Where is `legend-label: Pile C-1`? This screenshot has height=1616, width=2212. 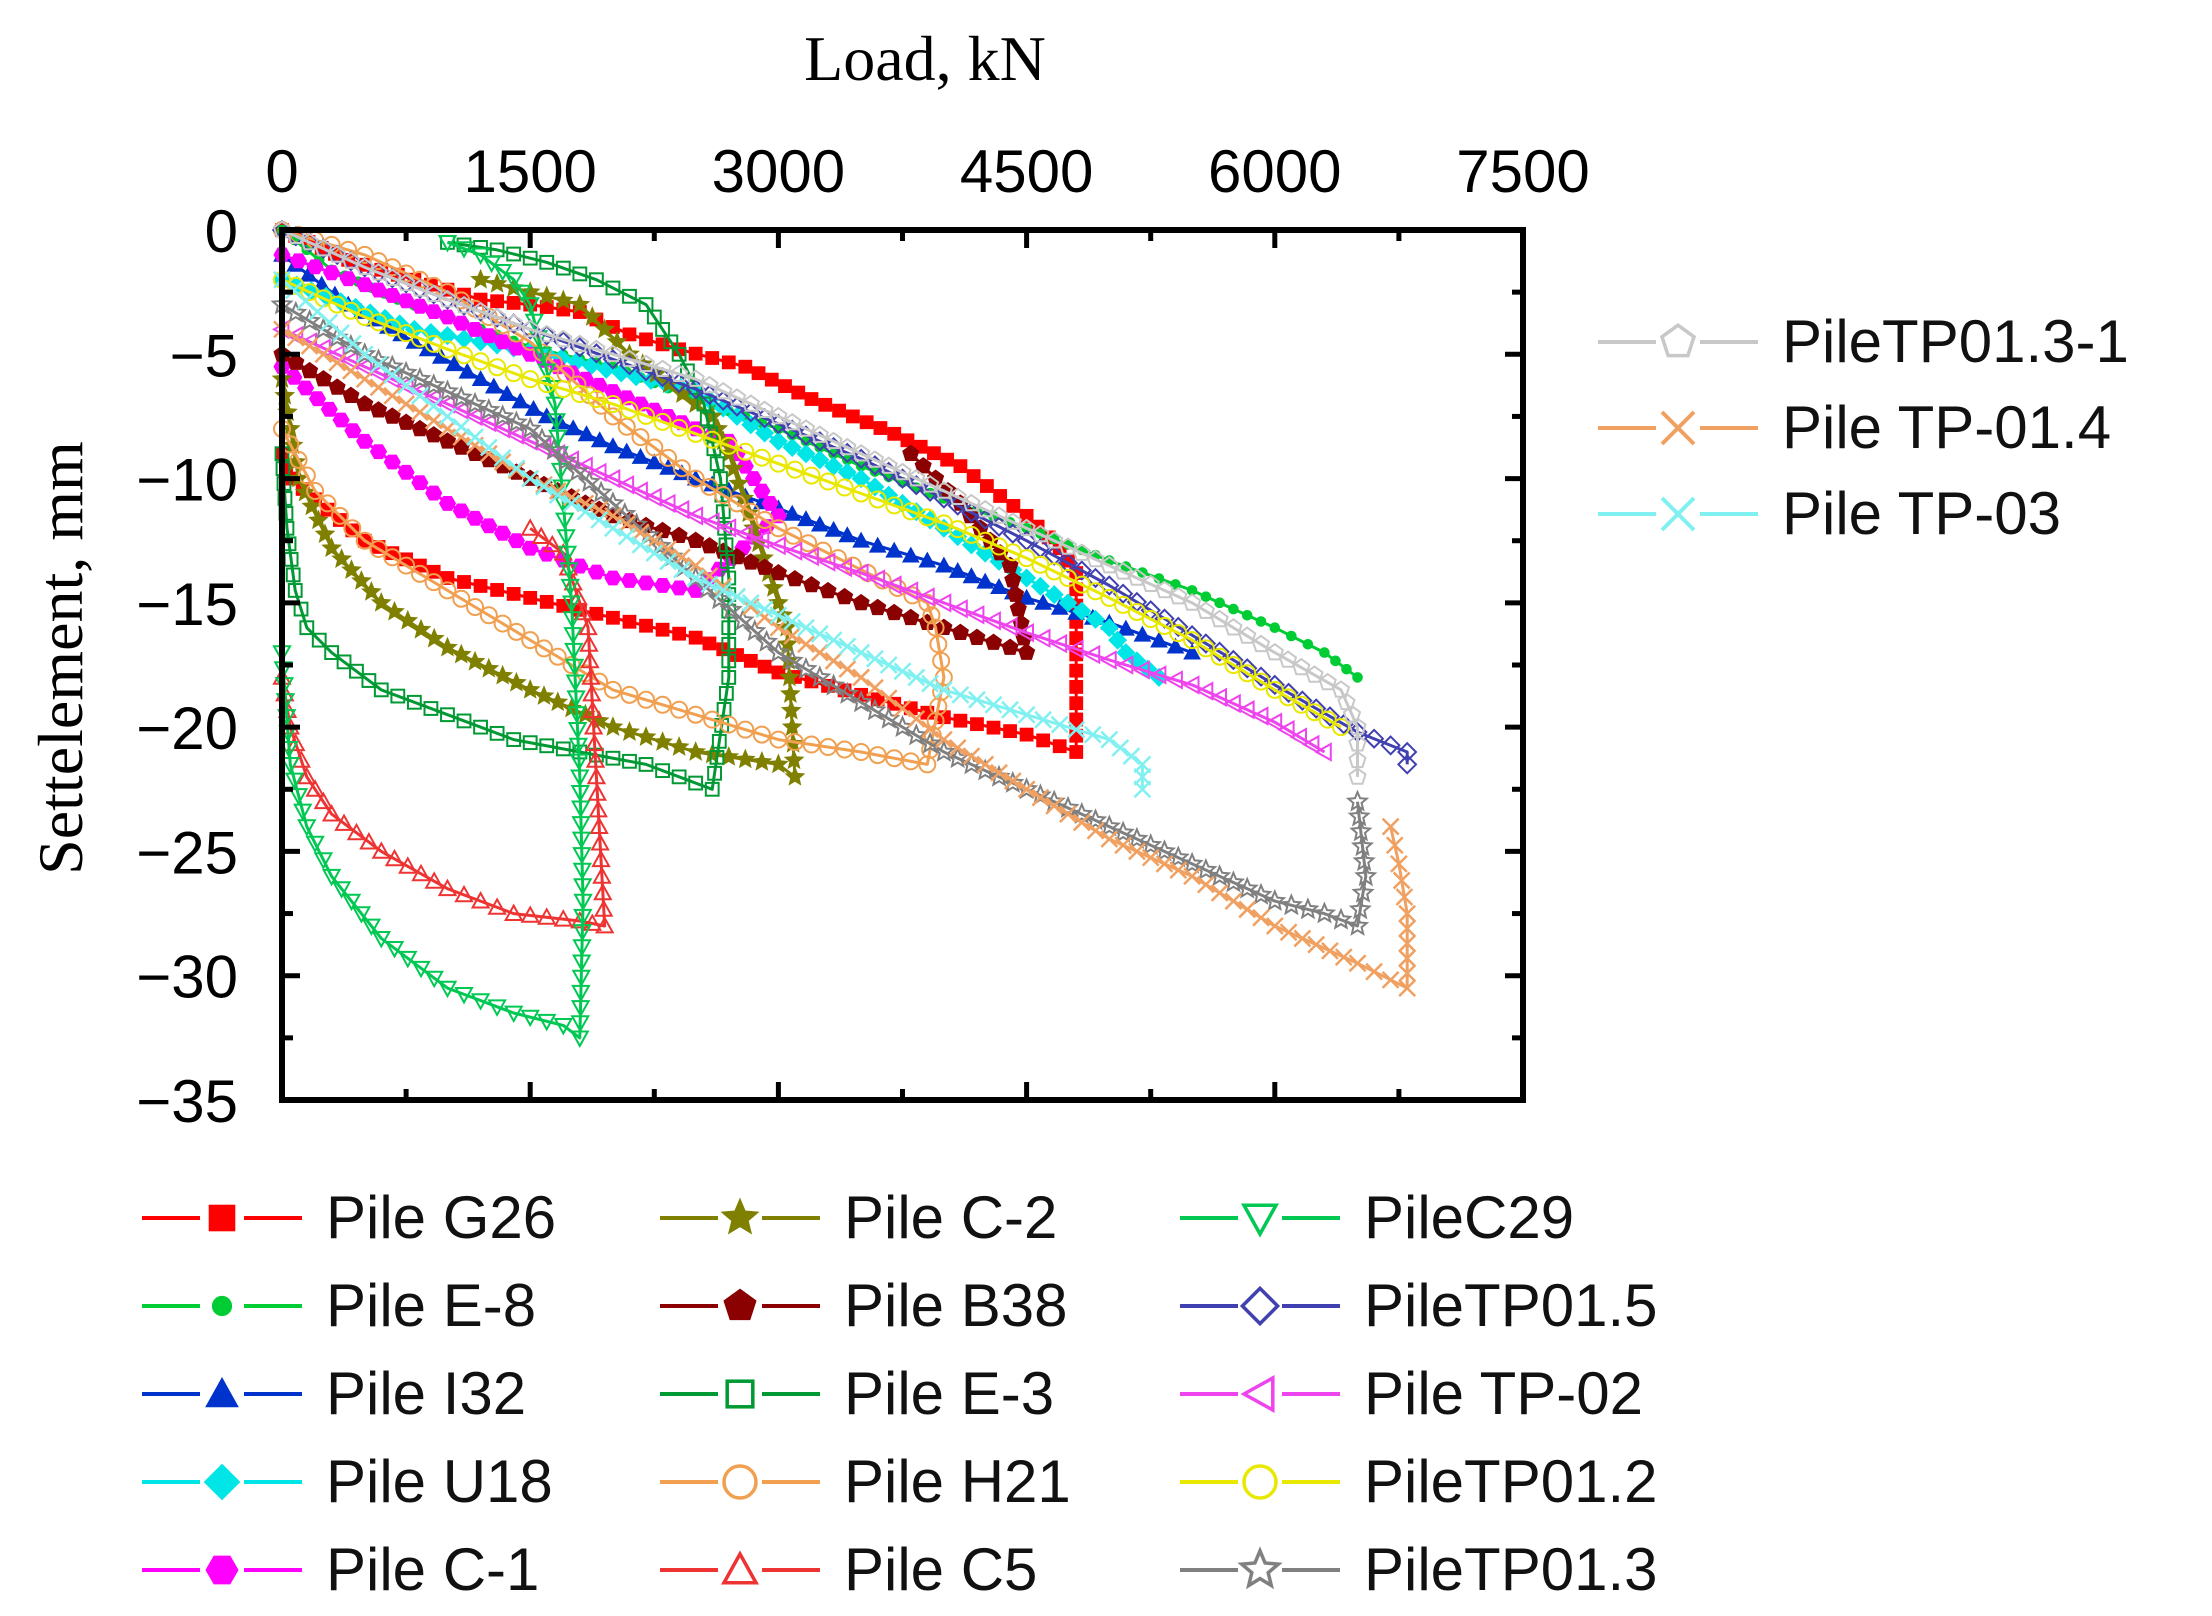 legend-label: Pile C-1 is located at coordinates (432, 1569).